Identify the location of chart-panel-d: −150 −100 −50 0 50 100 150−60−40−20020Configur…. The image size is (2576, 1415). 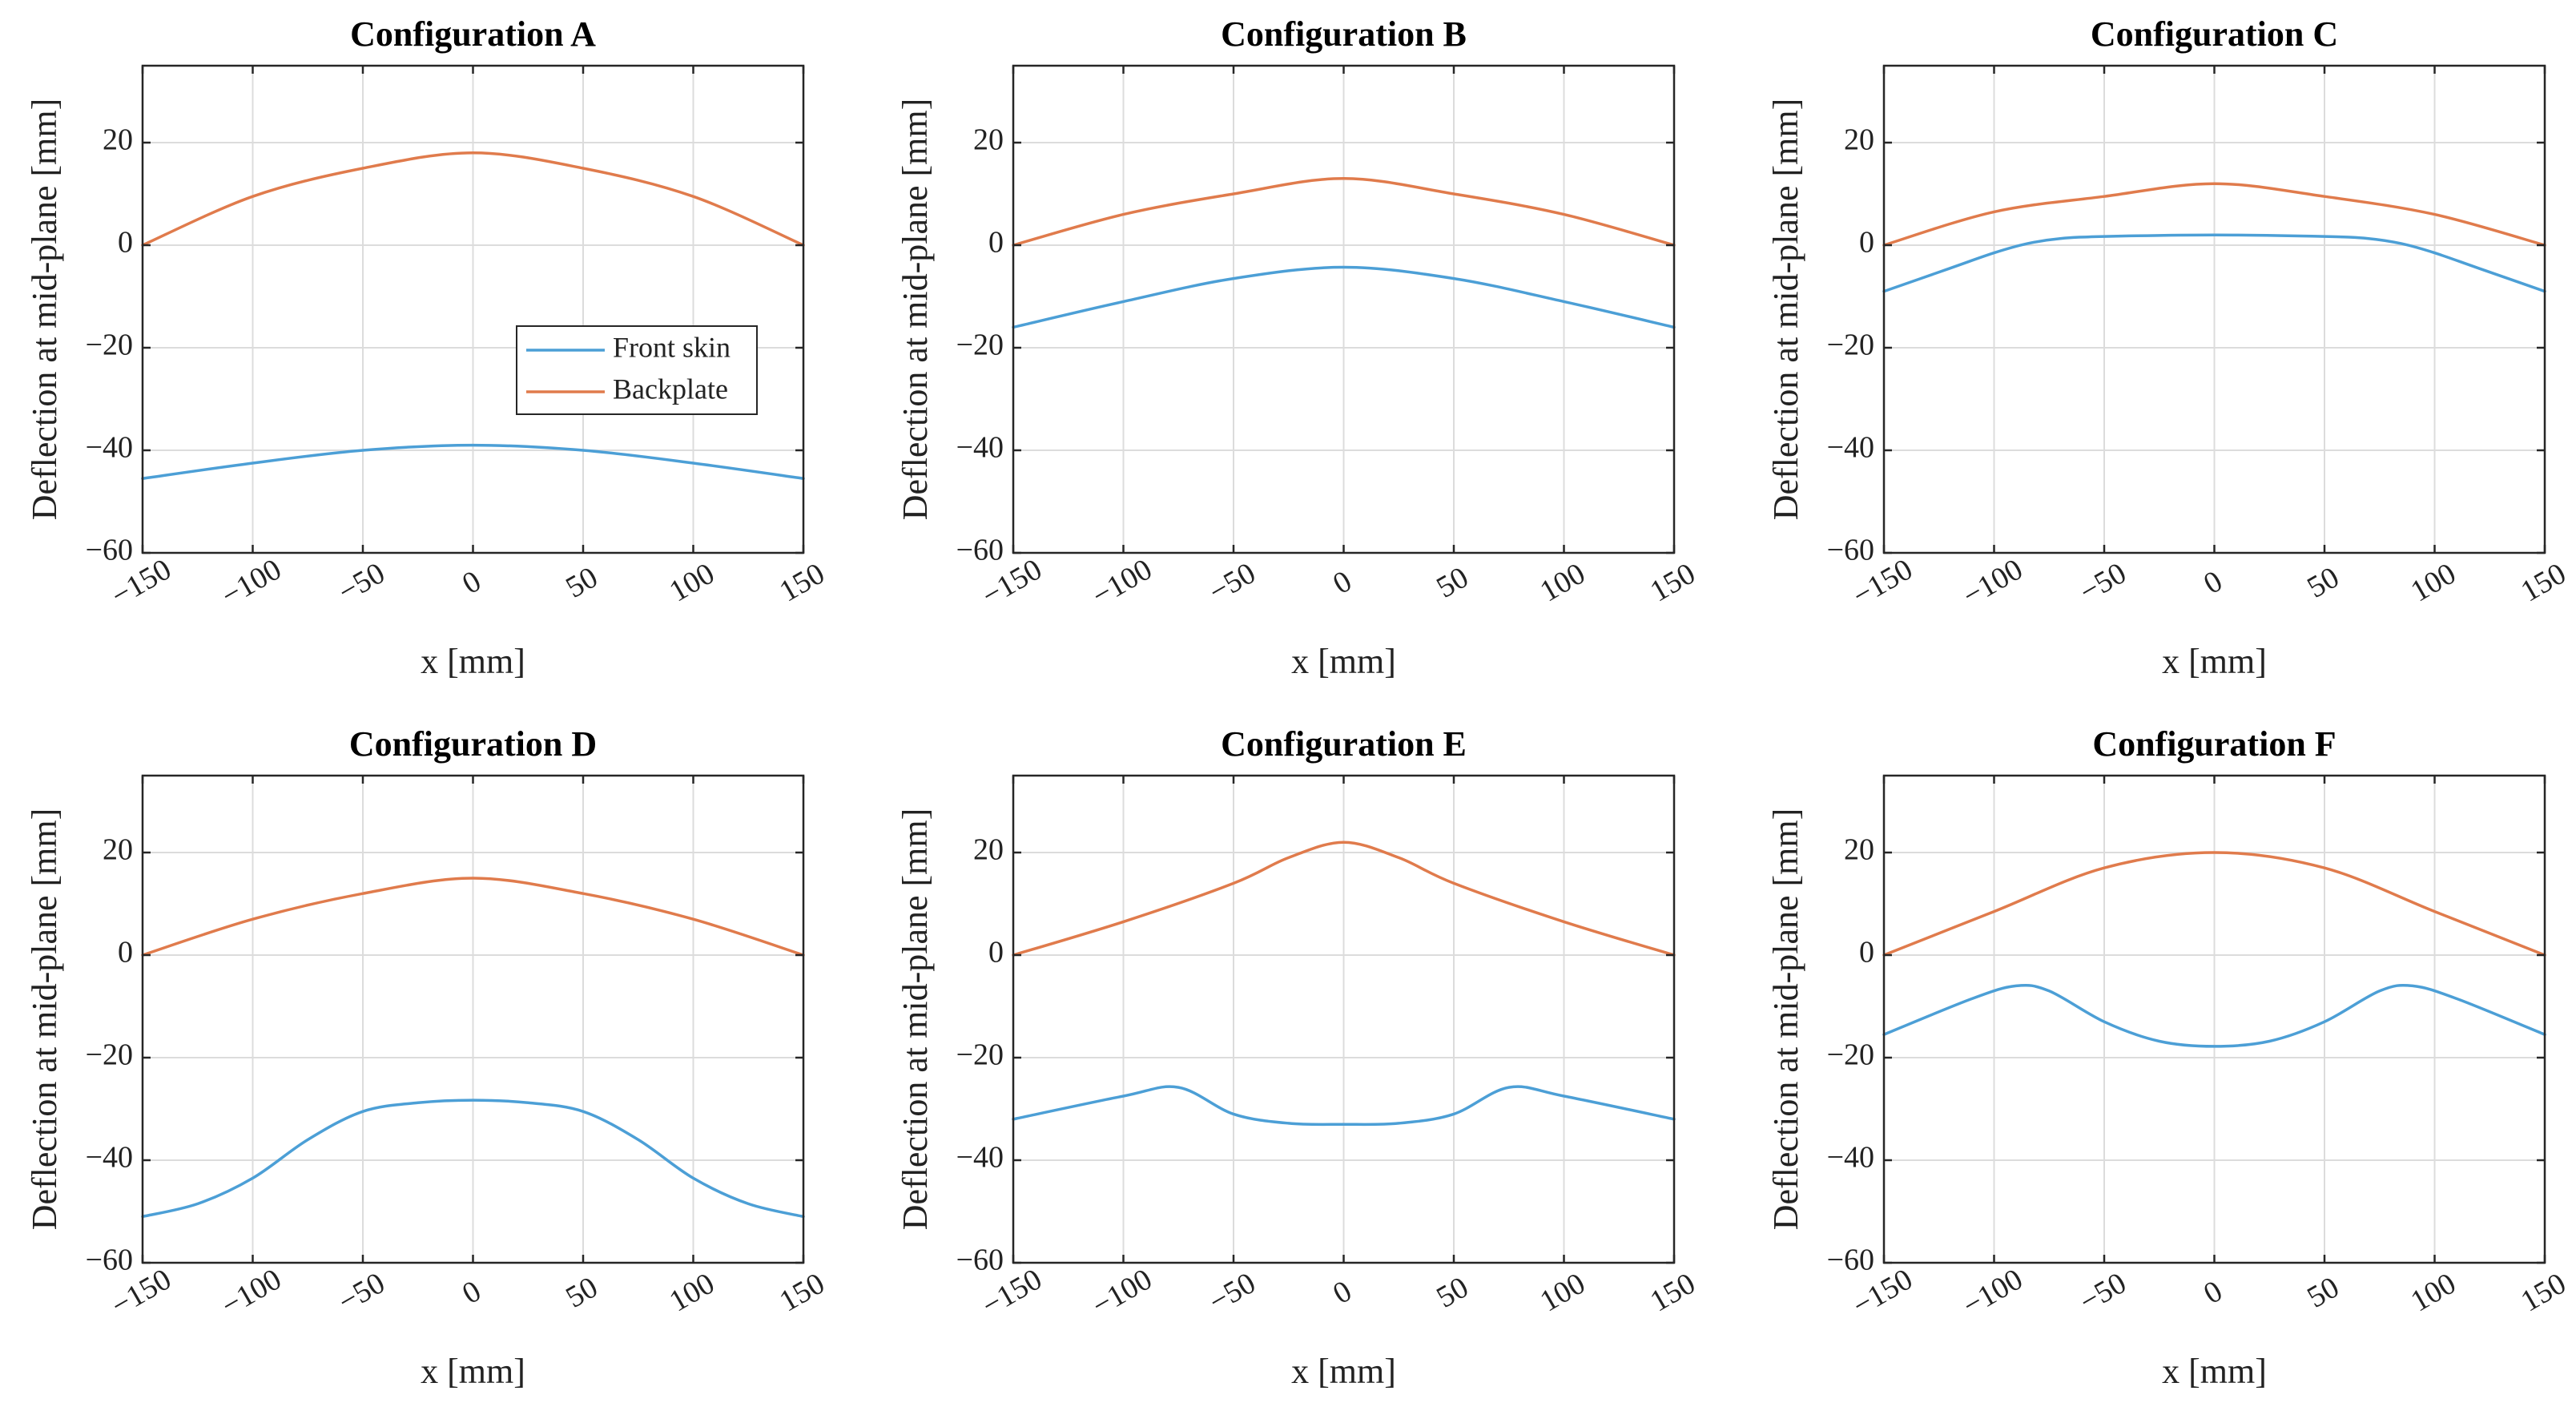
(427, 1057).